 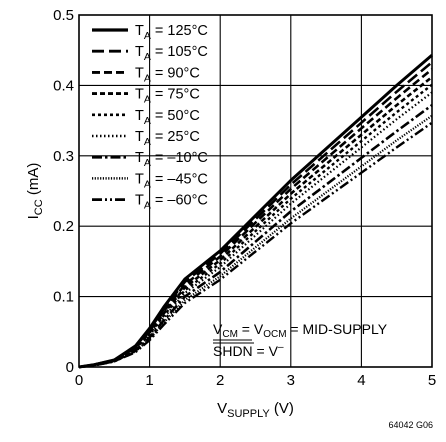 I want to click on legend-label-main-7: T, so click(x=139, y=179).